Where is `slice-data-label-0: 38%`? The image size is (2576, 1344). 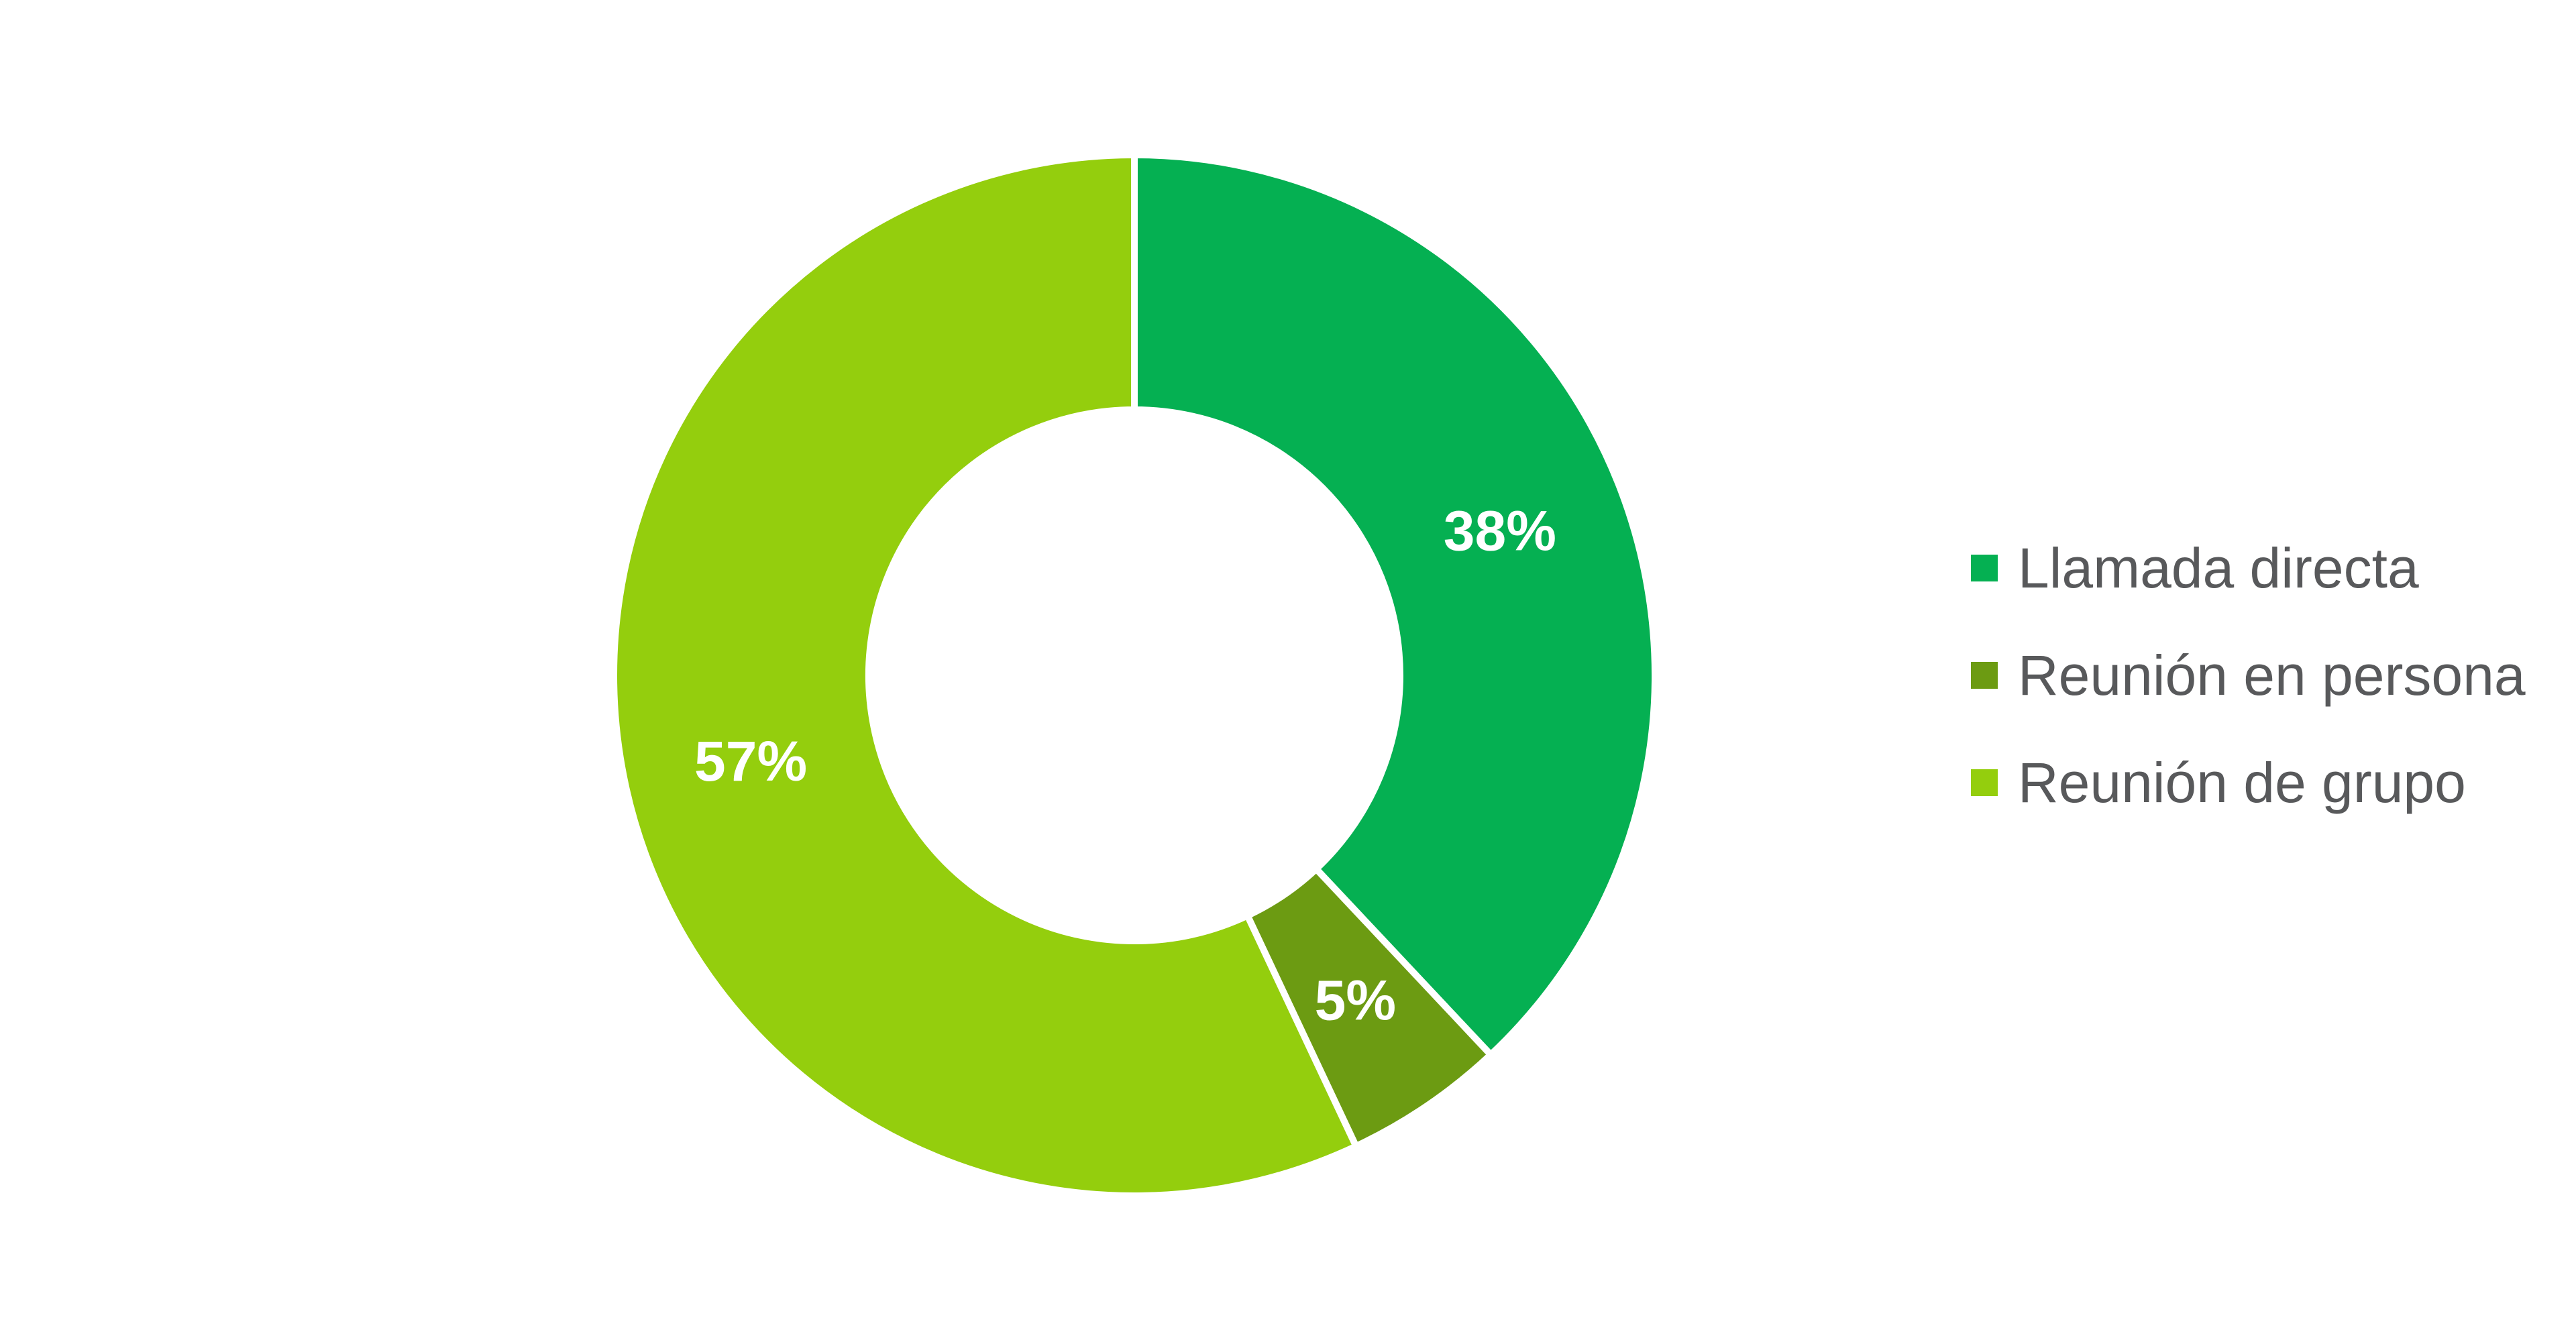
slice-data-label-0: 38% is located at coordinates (1500, 530).